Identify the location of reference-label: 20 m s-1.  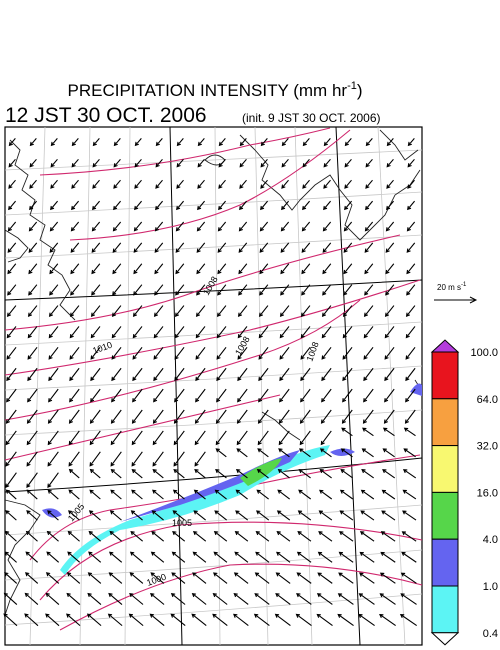
(452, 287).